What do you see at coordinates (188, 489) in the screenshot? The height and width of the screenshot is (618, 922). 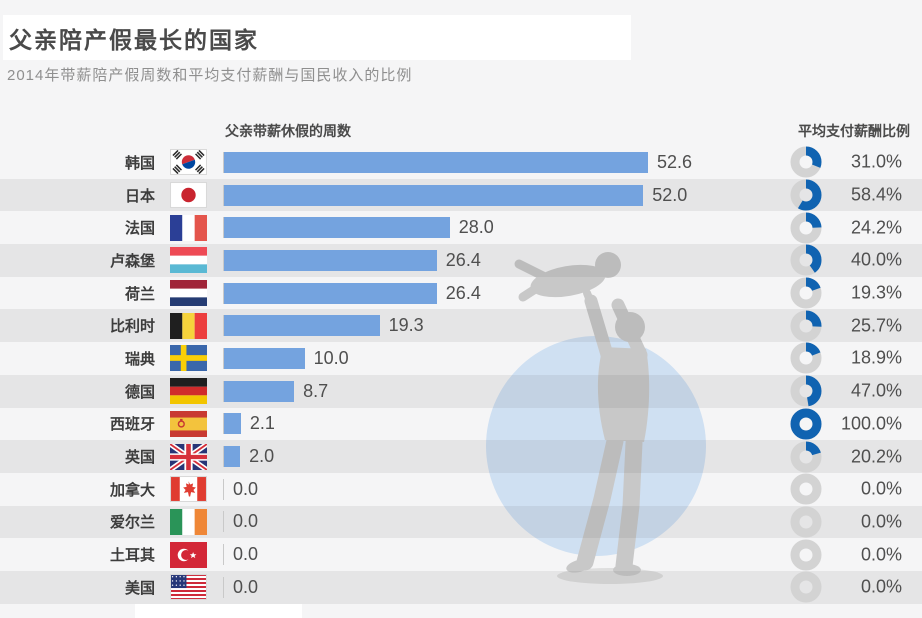 I see `flag-ca-icon` at bounding box center [188, 489].